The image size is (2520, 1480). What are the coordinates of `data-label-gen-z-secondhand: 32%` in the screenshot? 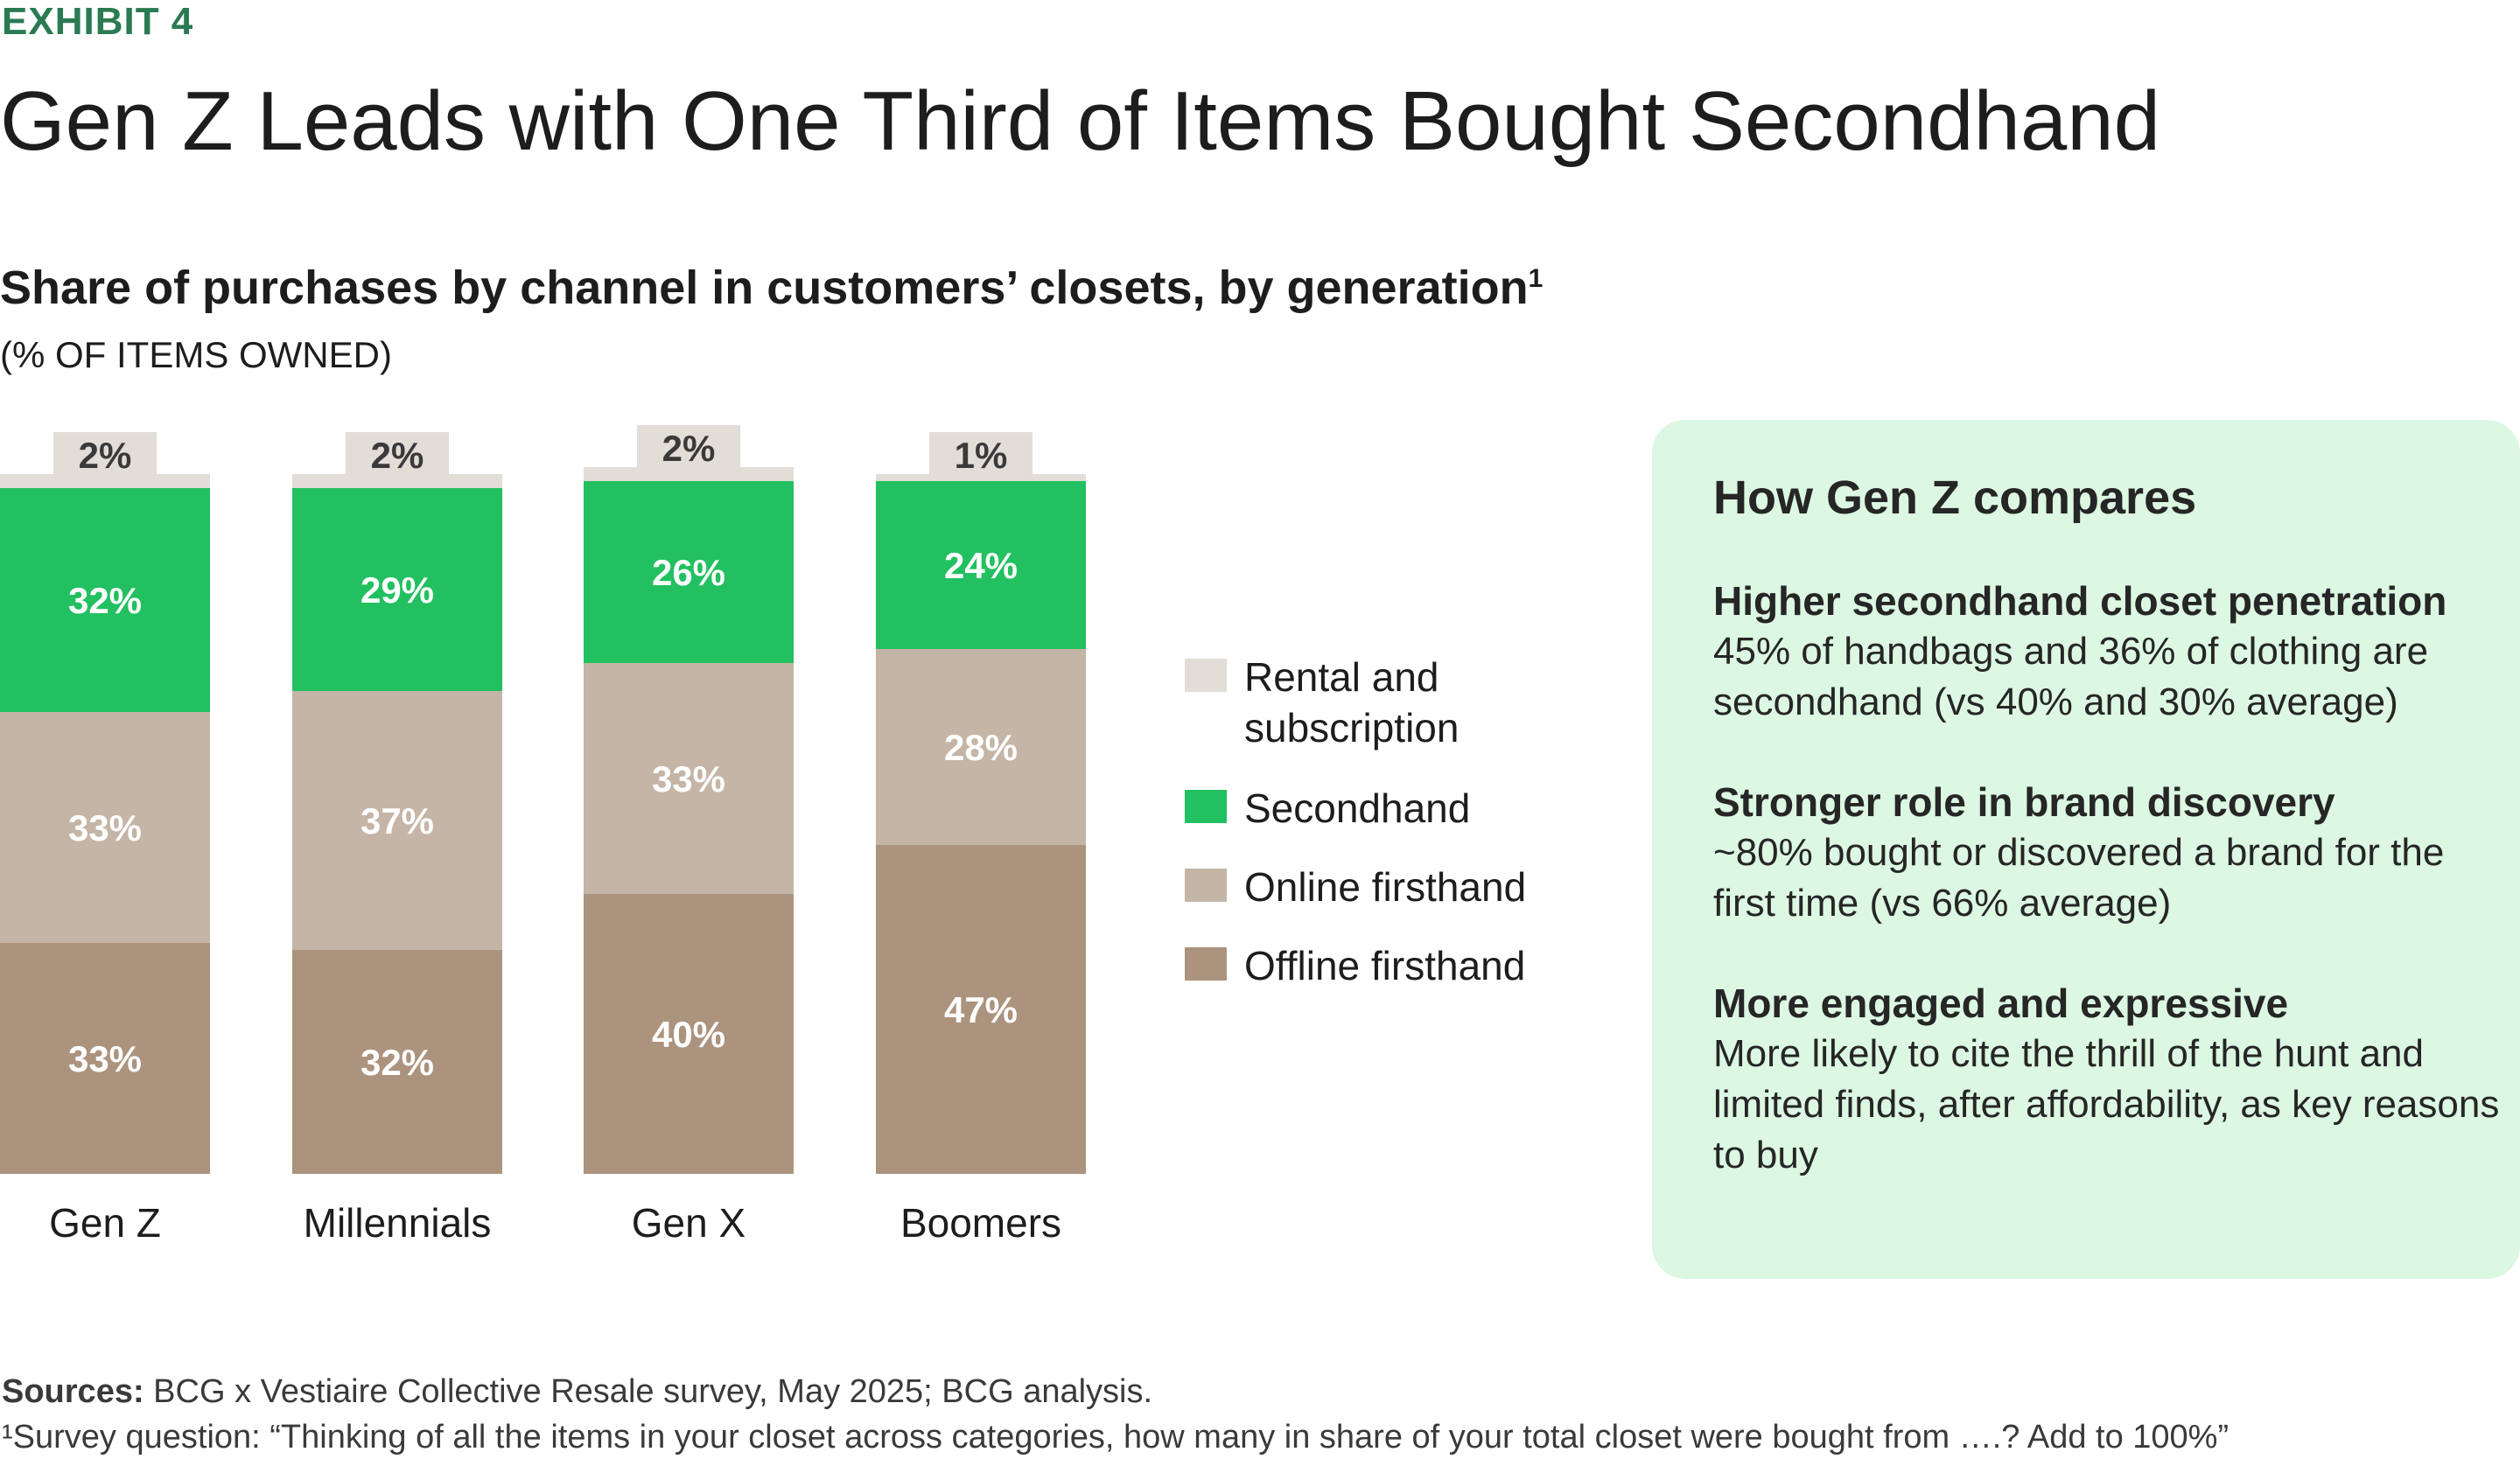 It's located at (105, 601).